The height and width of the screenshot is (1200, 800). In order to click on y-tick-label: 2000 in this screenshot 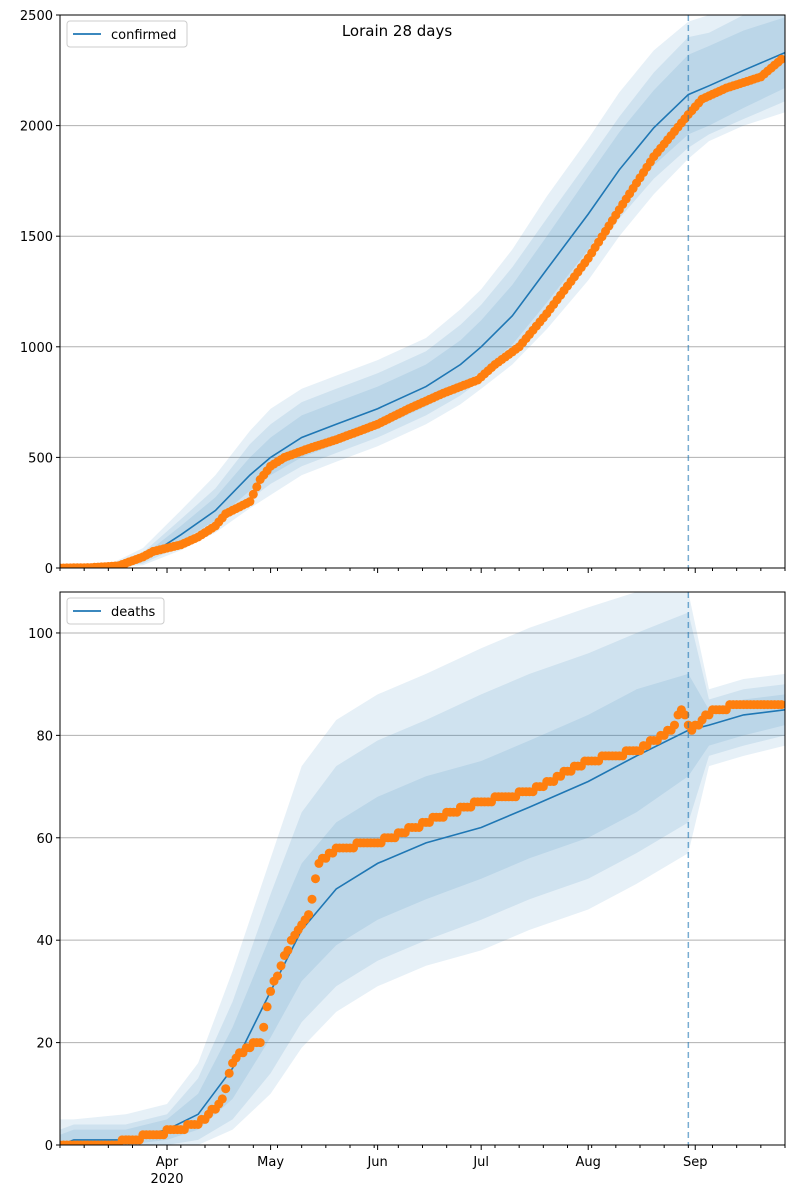, I will do `click(36, 127)`.